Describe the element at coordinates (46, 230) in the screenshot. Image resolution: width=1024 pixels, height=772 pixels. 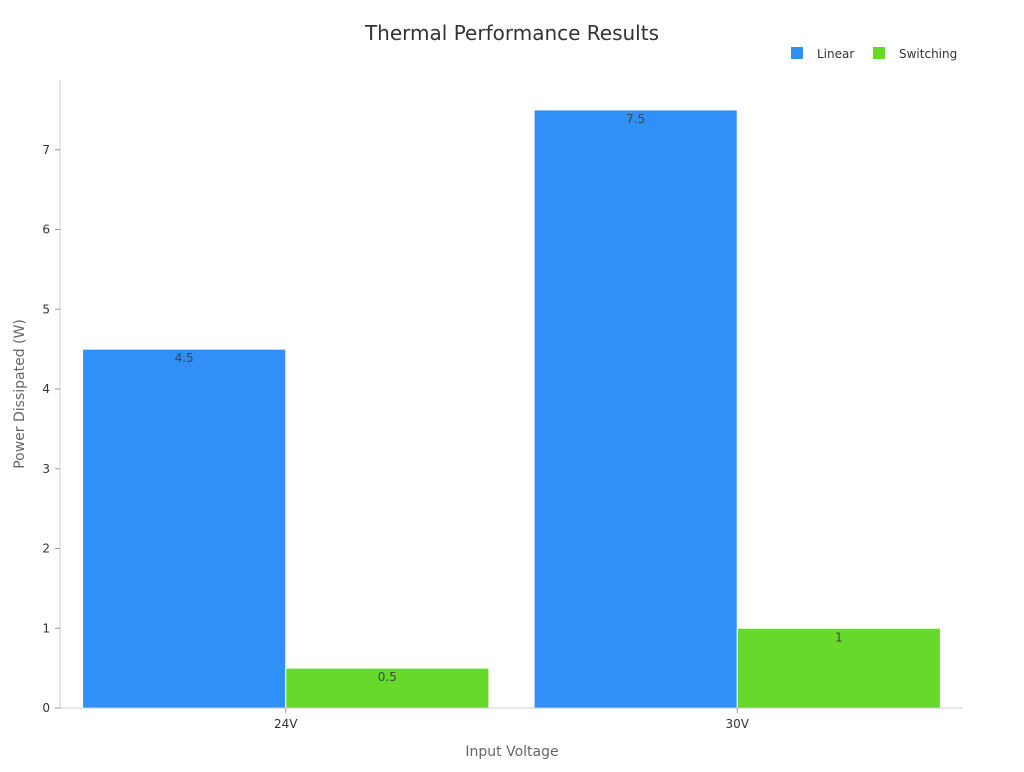
I see `y-tick-label: 6` at that location.